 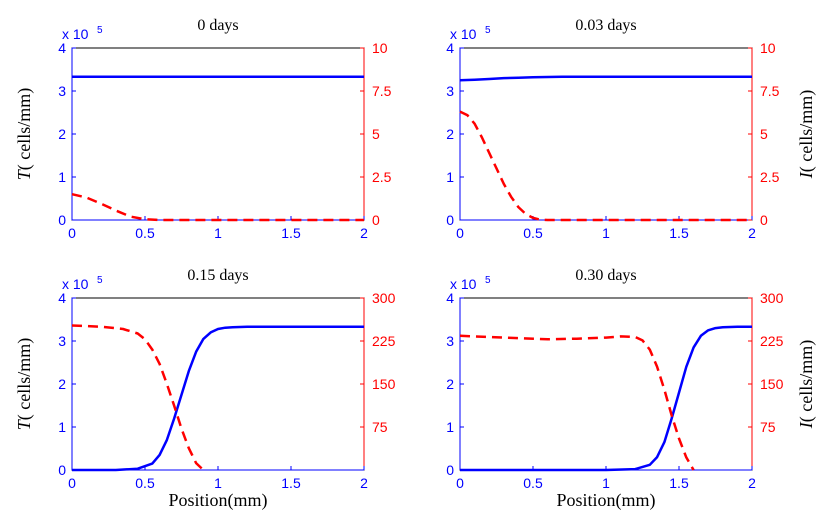 I want to click on chart-title: 0 days, so click(x=217, y=25).